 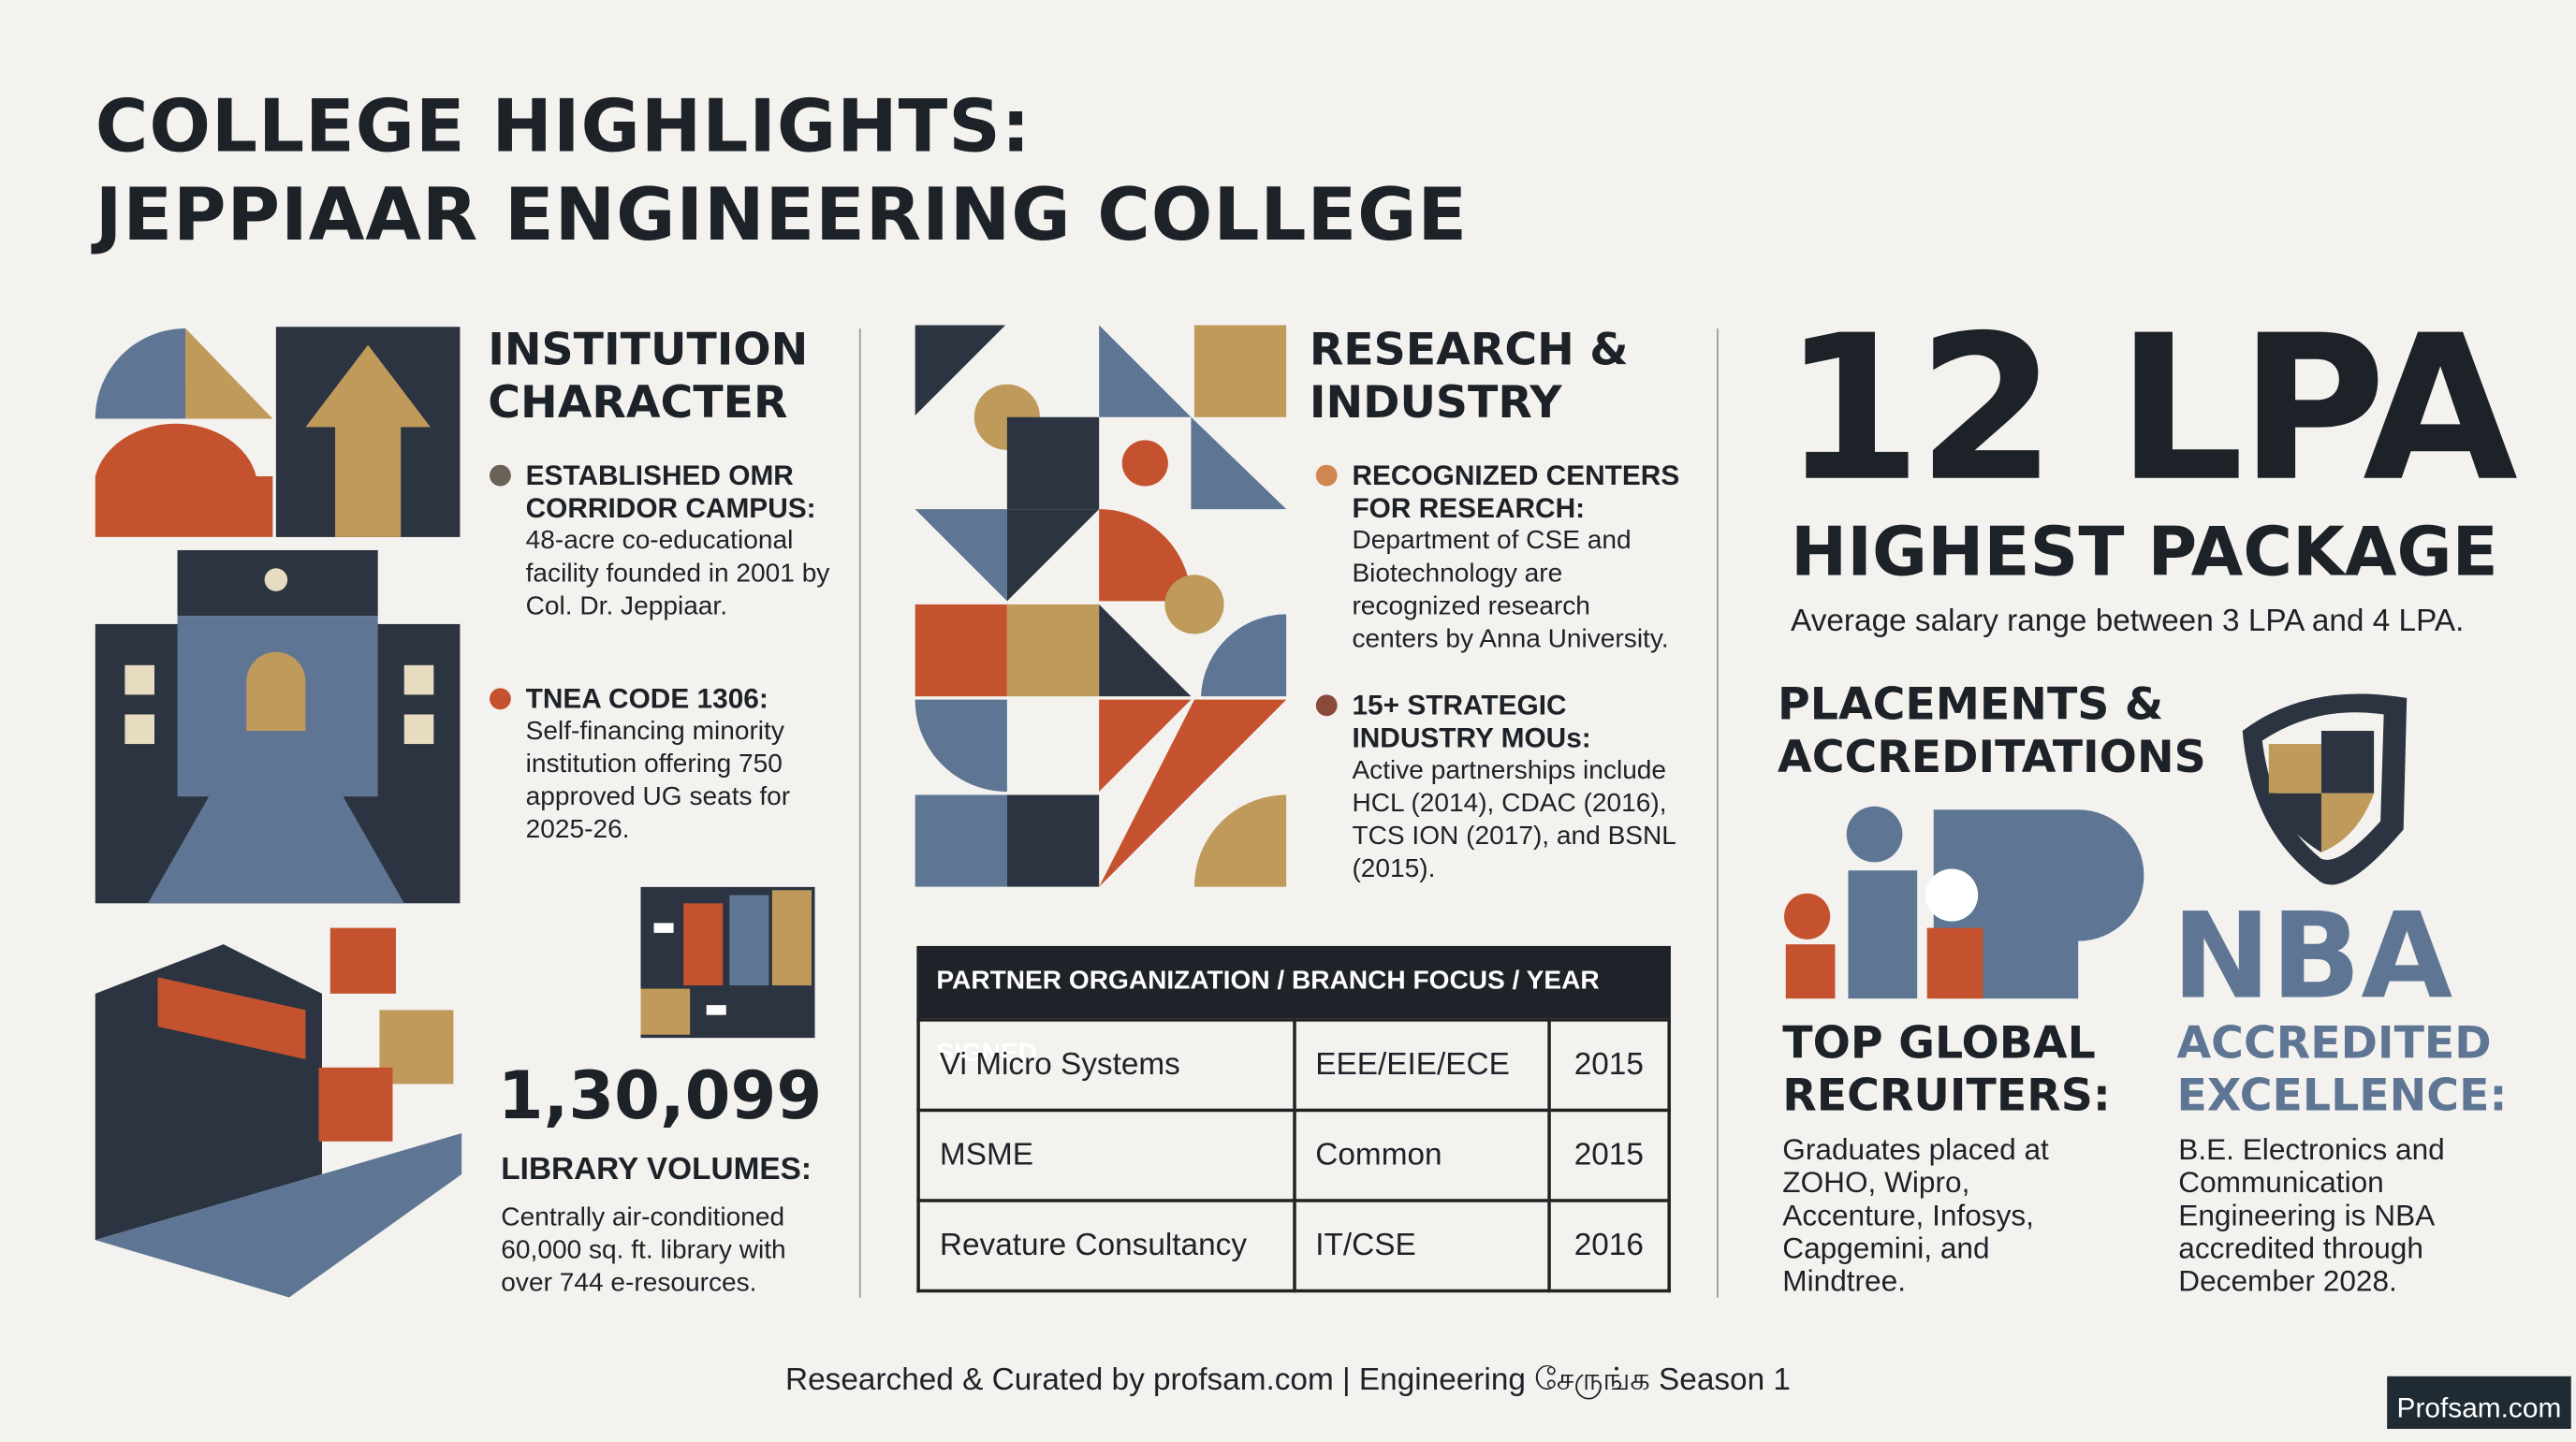 I want to click on table-row: MSME Common 2015, so click(x=1293, y=1155).